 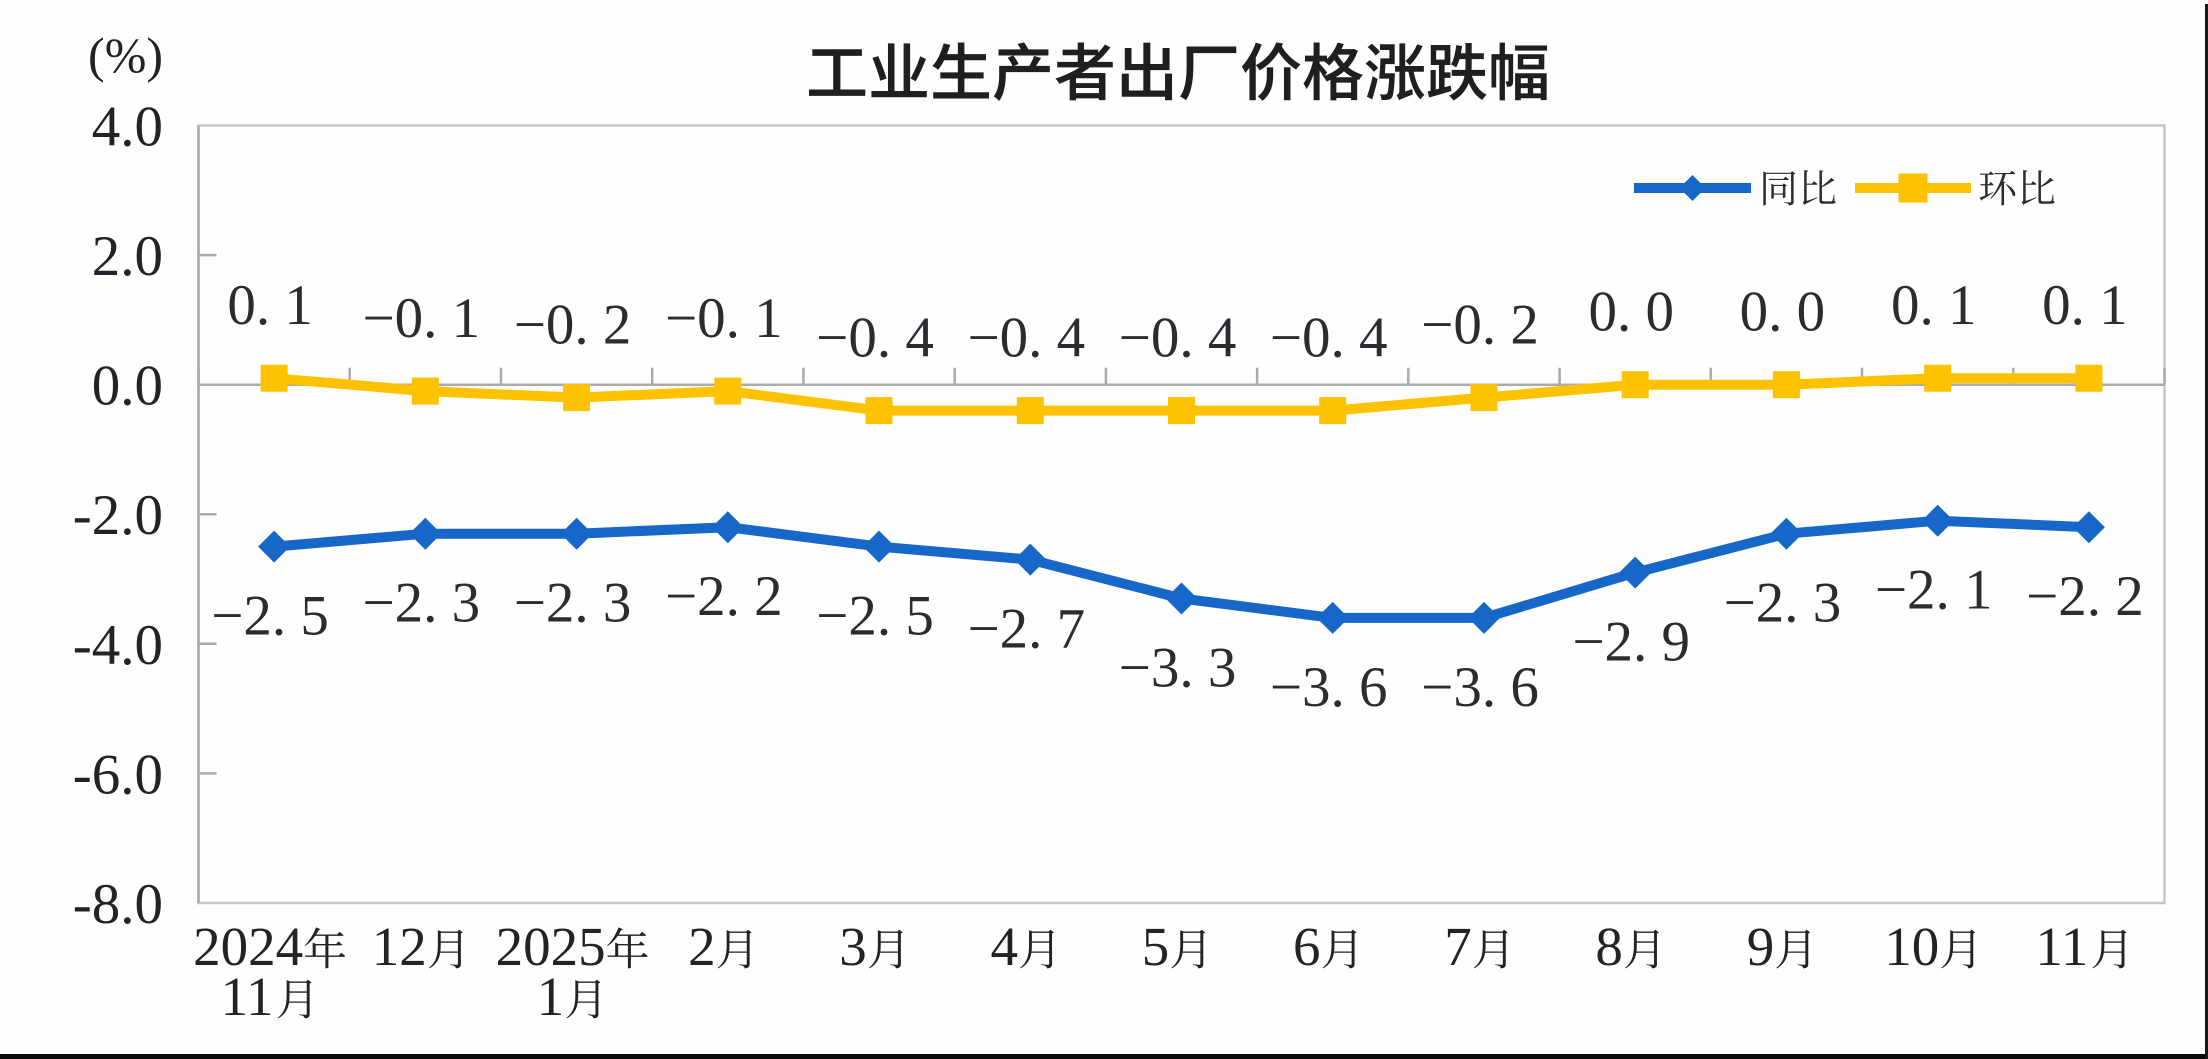 What do you see at coordinates (853, 946) in the screenshot?
I see `svg-text: 3` at bounding box center [853, 946].